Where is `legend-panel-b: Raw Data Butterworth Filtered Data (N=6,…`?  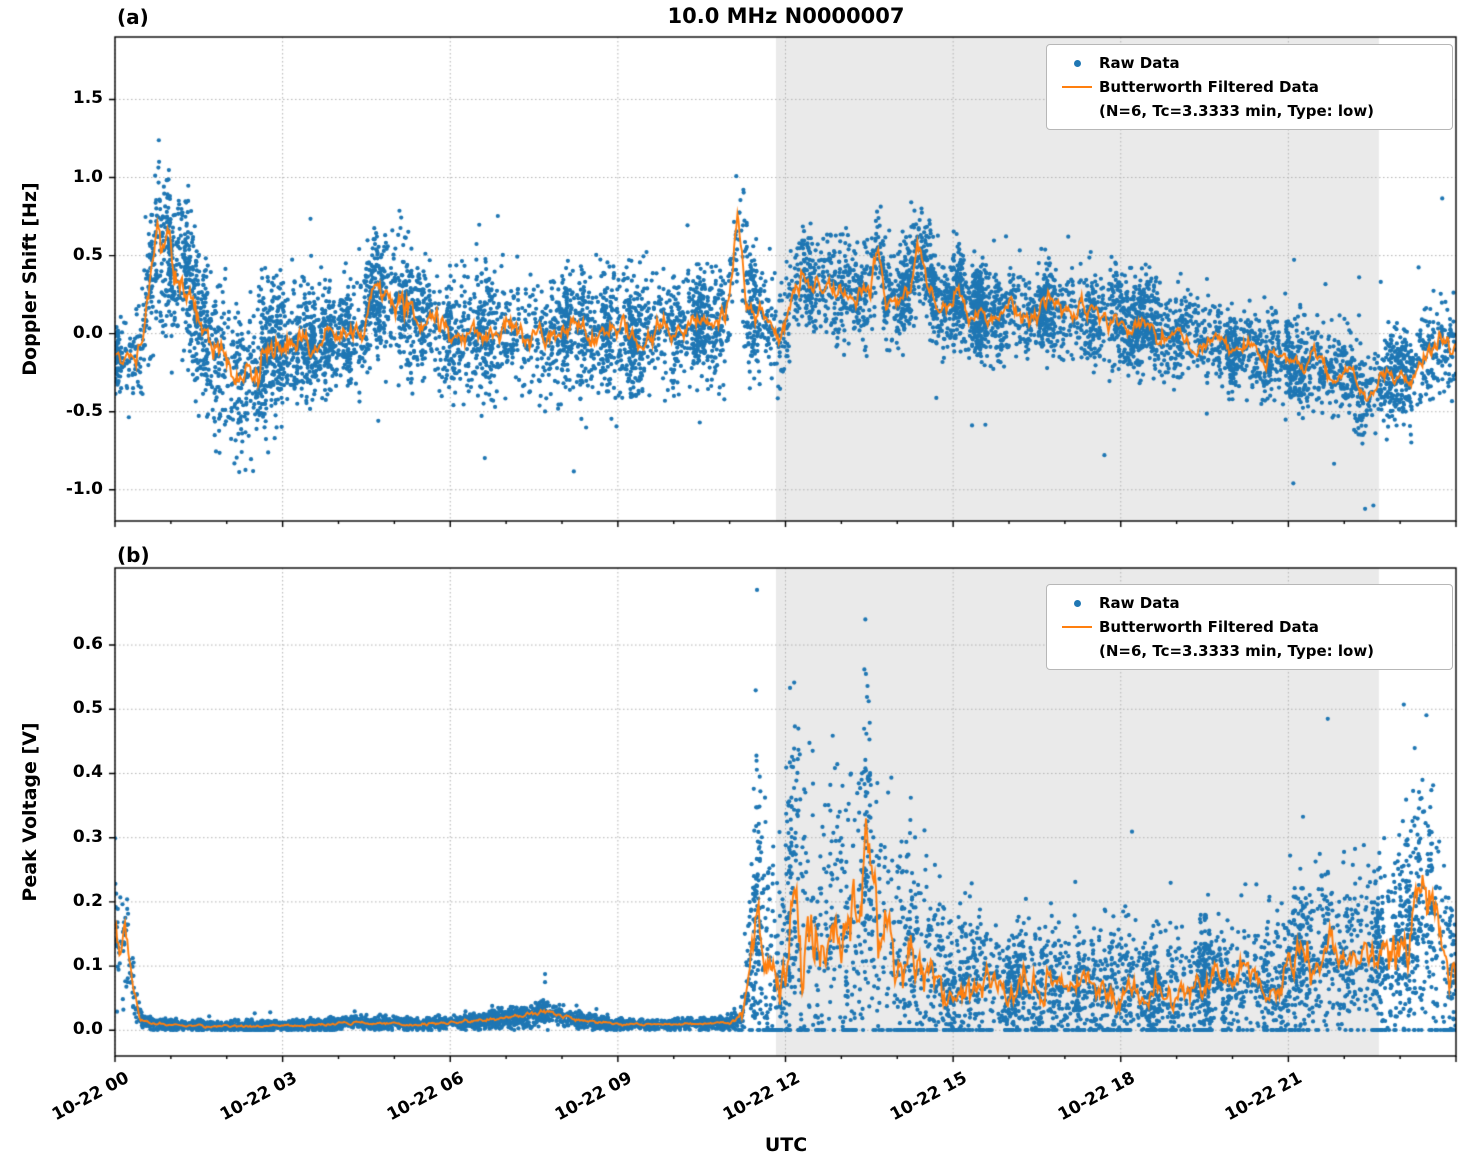 legend-panel-b: Raw Data Butterworth Filtered Data (N=6,… is located at coordinates (1249, 627).